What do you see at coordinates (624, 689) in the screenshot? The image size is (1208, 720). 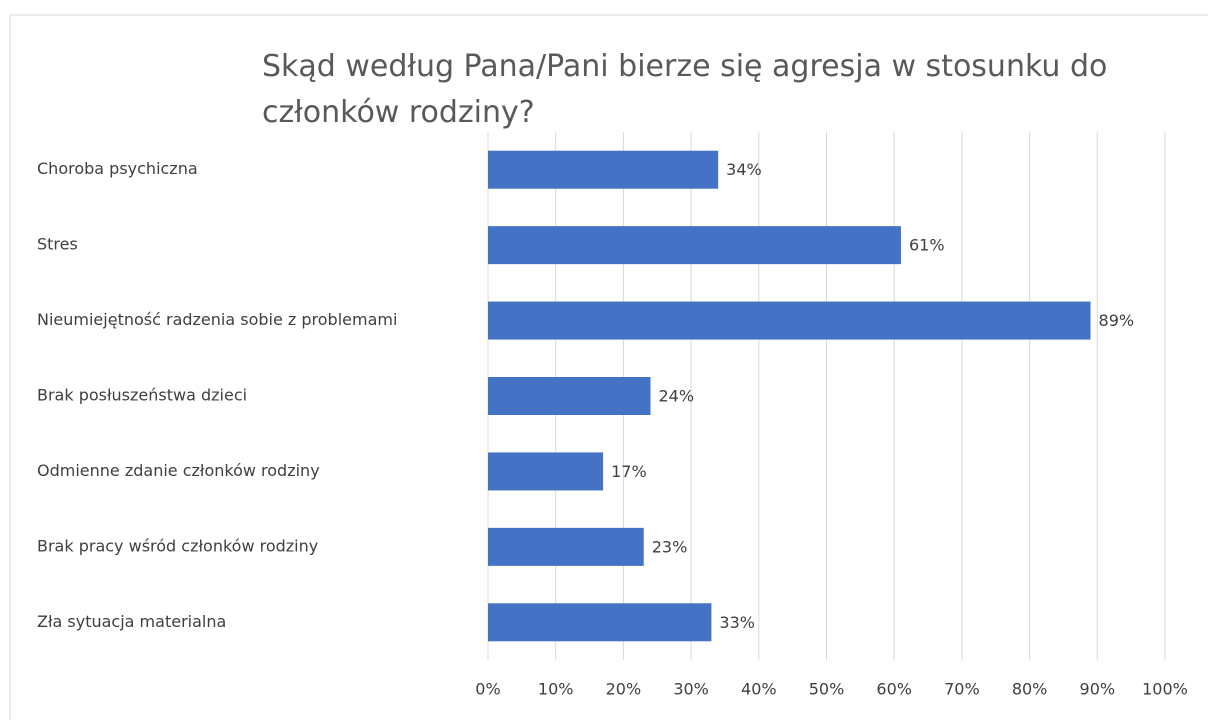 I see `x-tick-label: 20%` at bounding box center [624, 689].